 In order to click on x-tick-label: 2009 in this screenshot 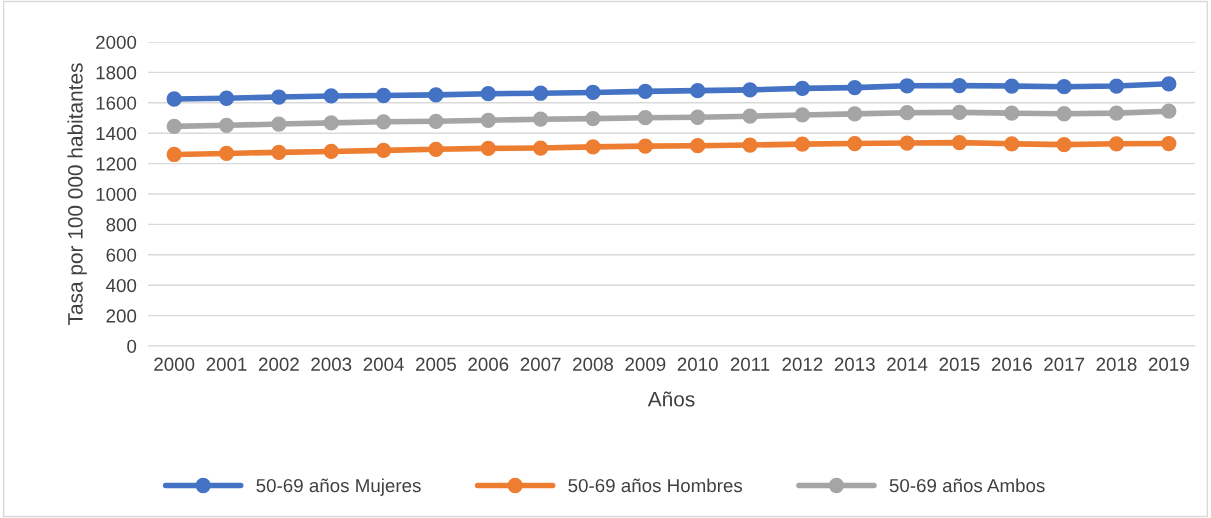, I will do `click(645, 364)`.